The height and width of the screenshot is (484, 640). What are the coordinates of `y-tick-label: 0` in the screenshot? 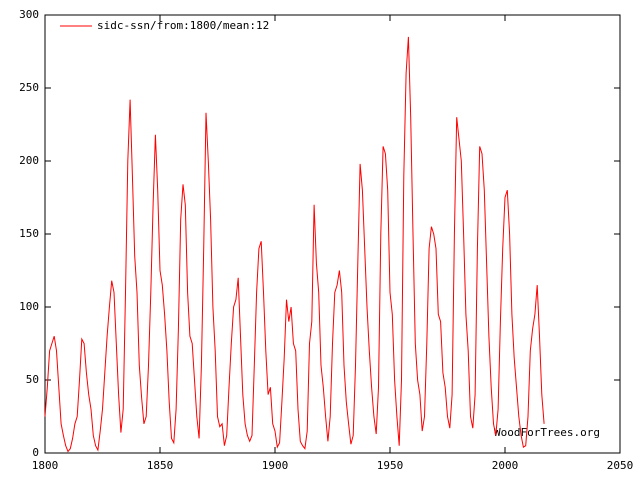 It's located at (35, 452).